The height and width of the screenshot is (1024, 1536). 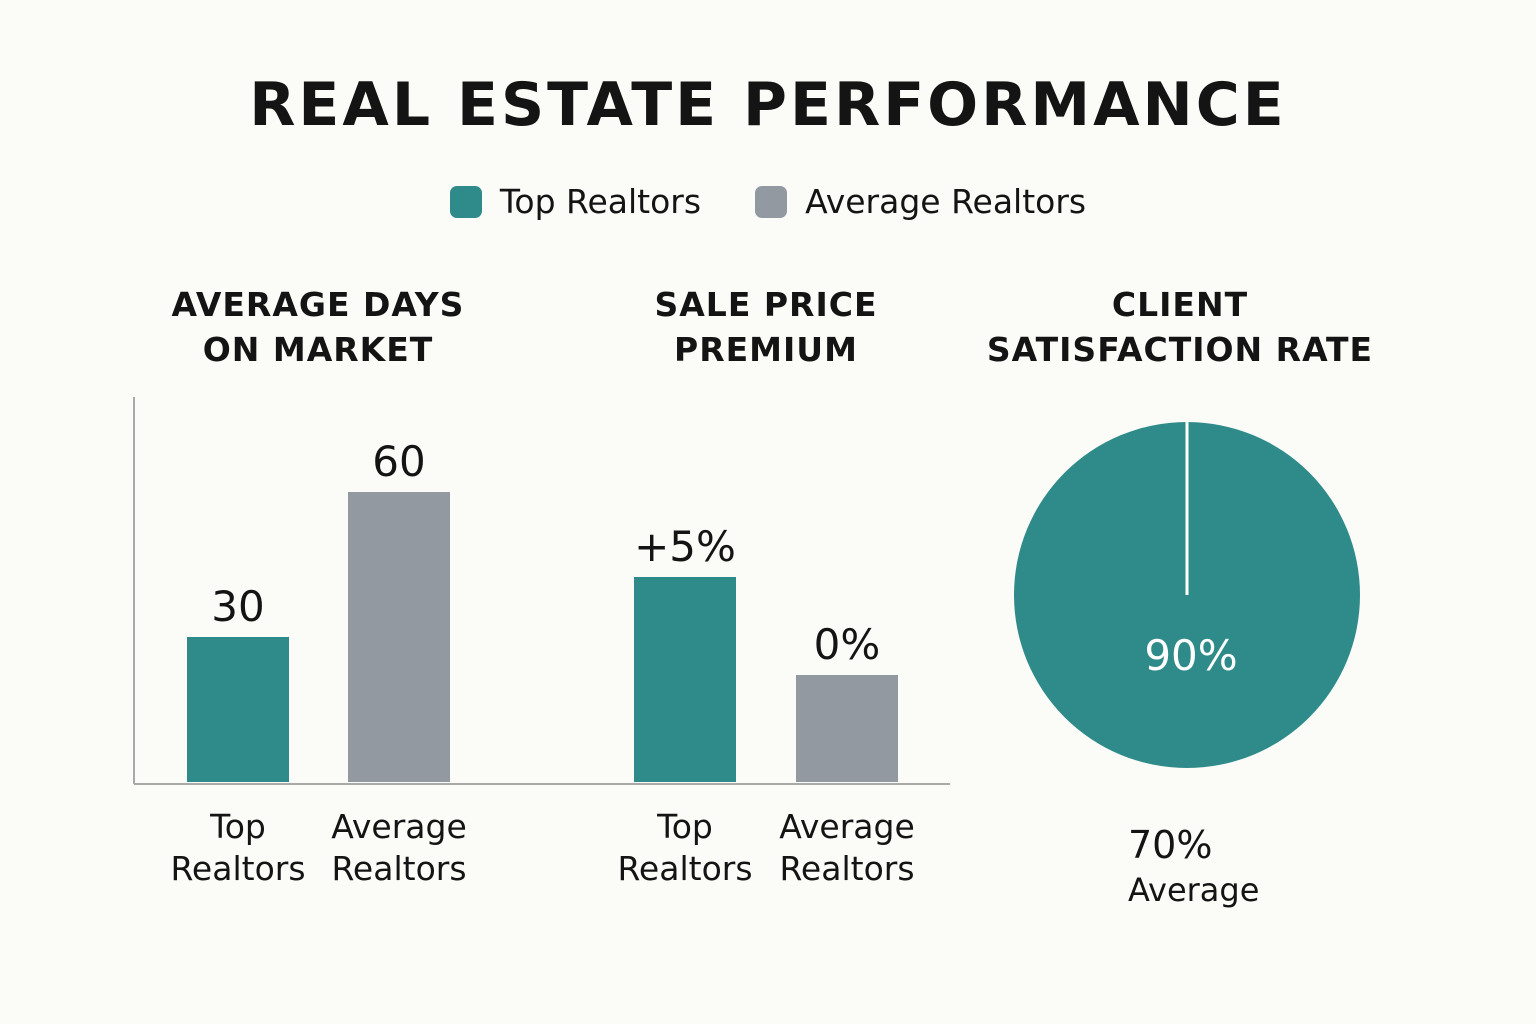 I want to click on days-category-label-average-line-2: Realtors, so click(x=398, y=868).